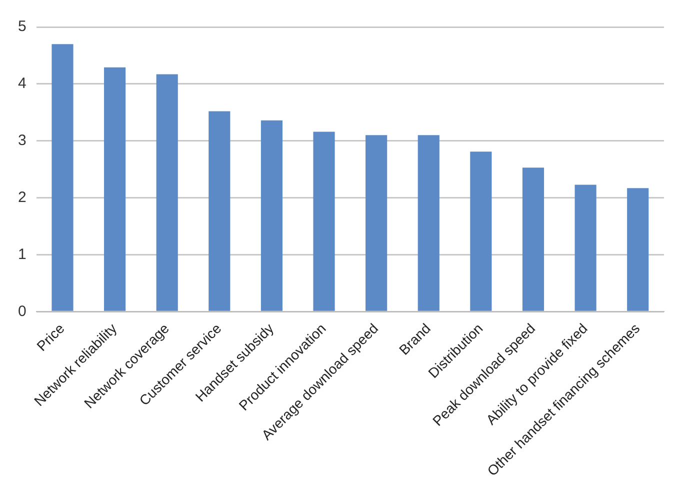 This screenshot has width=676, height=491. Describe the element at coordinates (22, 140) in the screenshot. I see `y-tick-label: 3` at that location.